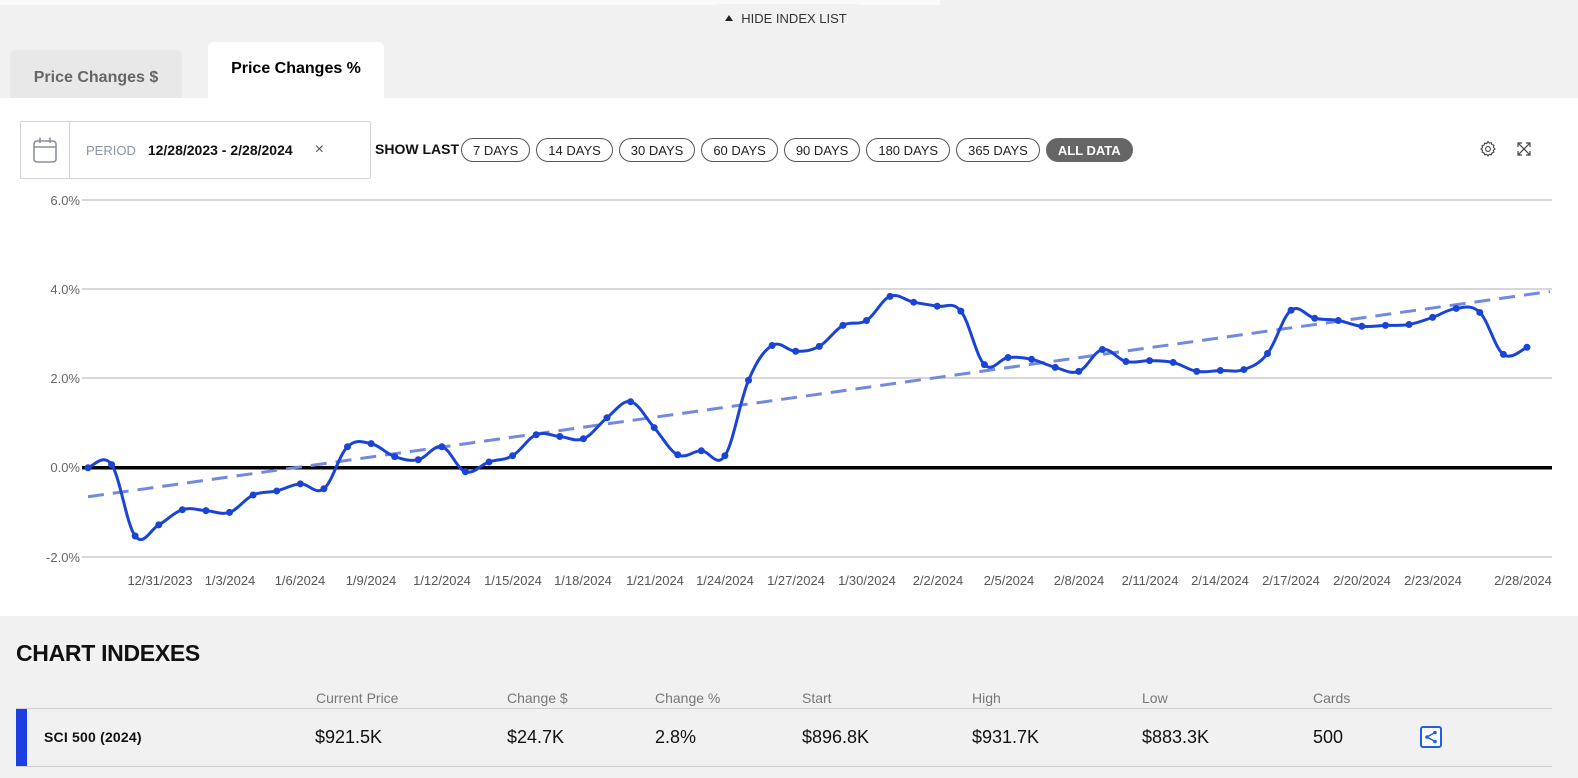 This screenshot has width=1578, height=778. Describe the element at coordinates (296, 70) in the screenshot. I see `tab-price-changes-percent: Price Changes %` at that location.